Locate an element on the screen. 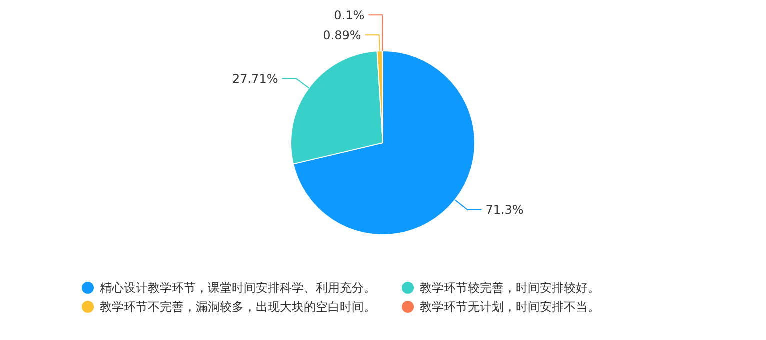 The image size is (766, 340). data-label: 71.3% is located at coordinates (505, 210).